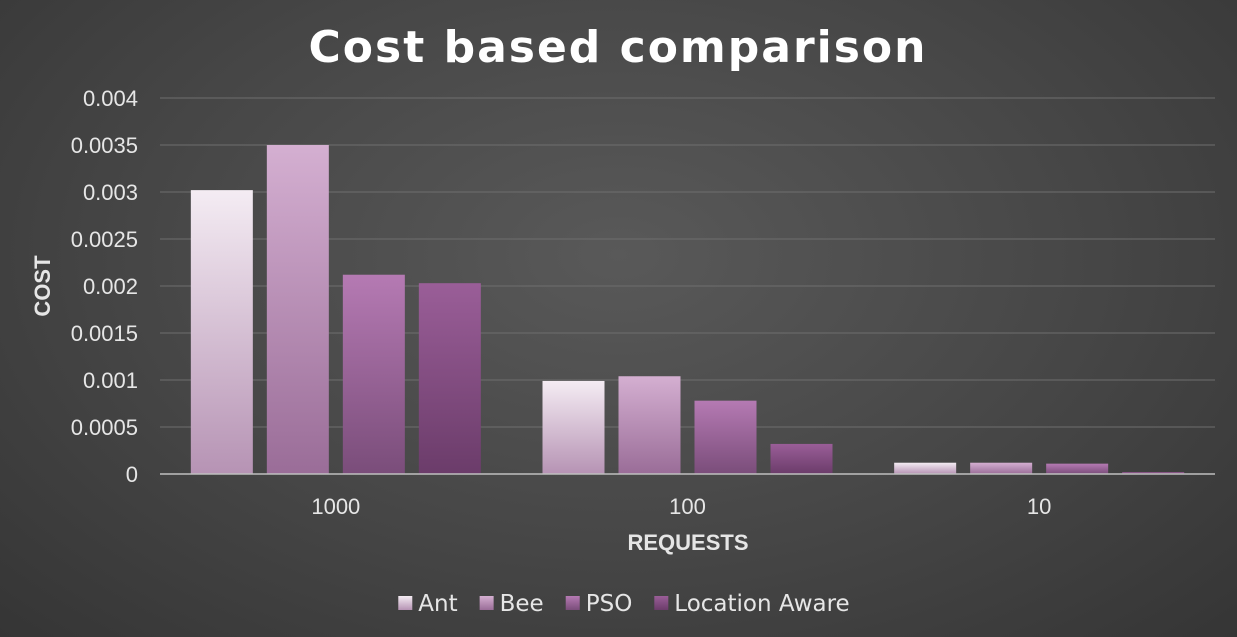 Image resolution: width=1237 pixels, height=637 pixels. I want to click on legend-item: PSO, so click(599, 604).